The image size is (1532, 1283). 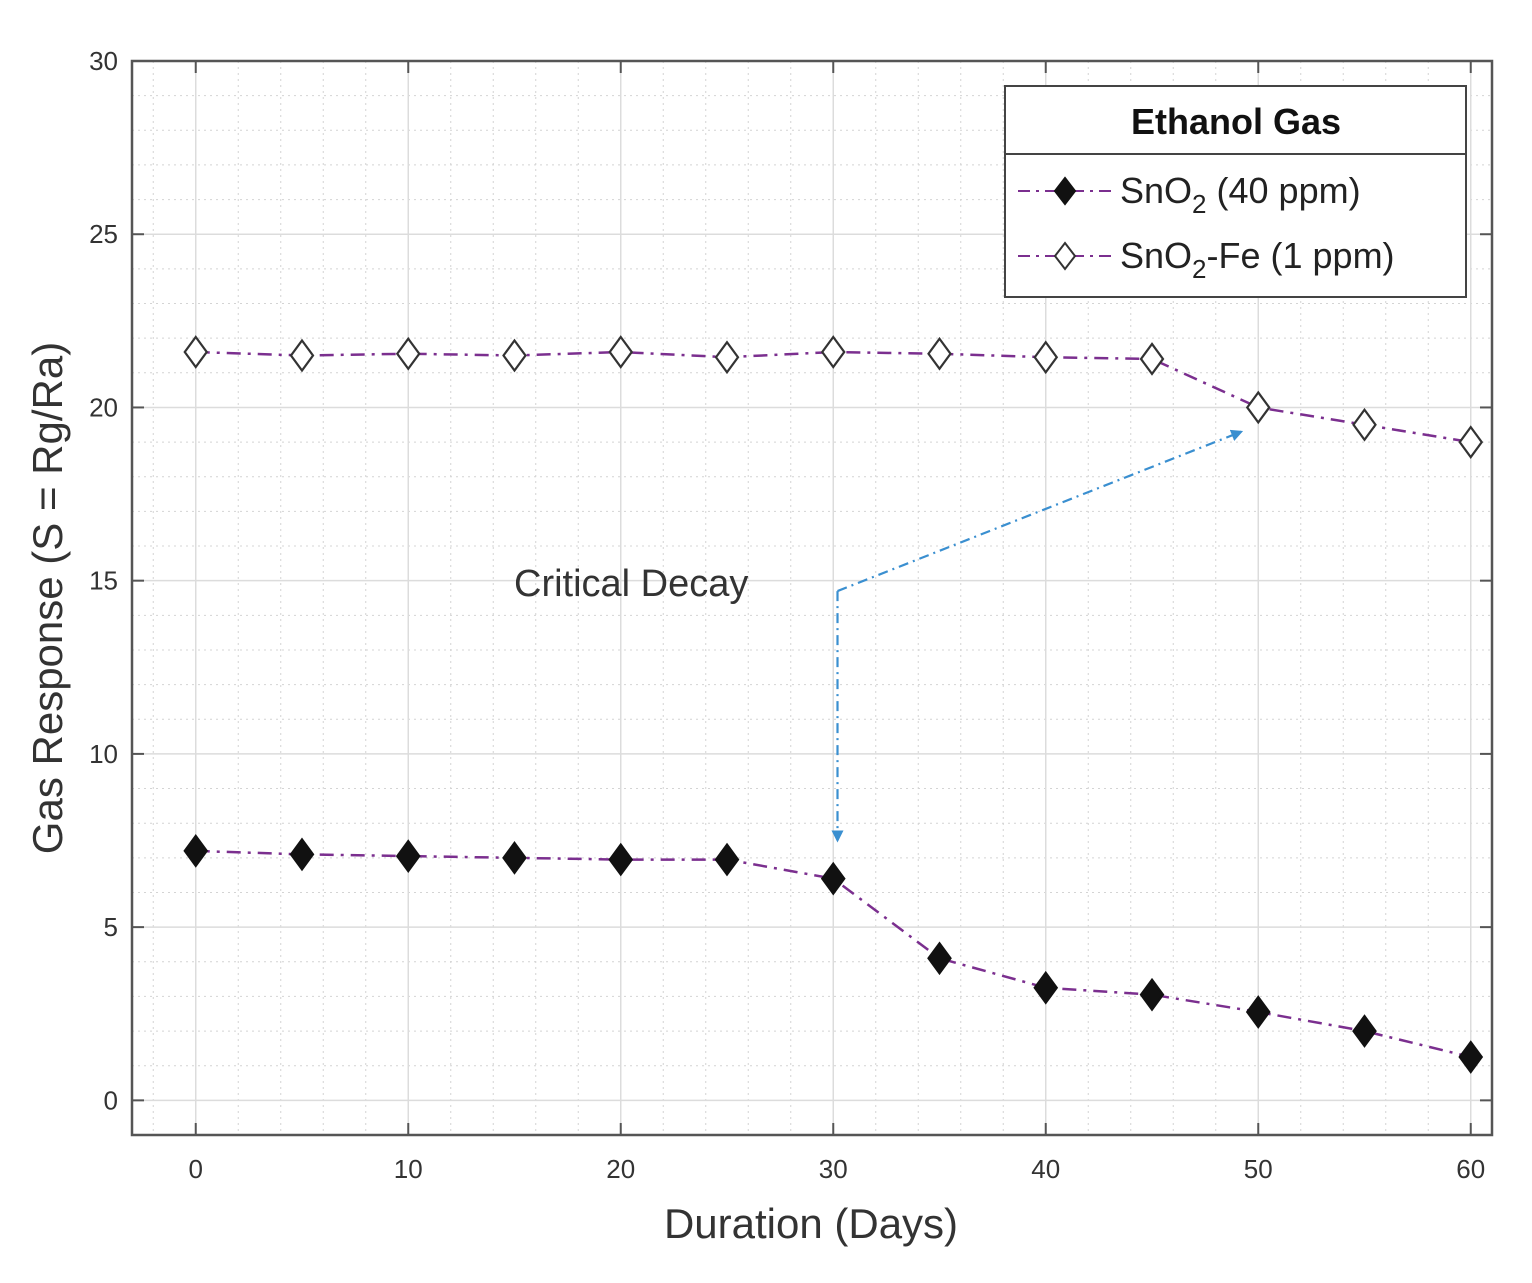 What do you see at coordinates (408, 1169) in the screenshot?
I see `x-tick-label: 10` at bounding box center [408, 1169].